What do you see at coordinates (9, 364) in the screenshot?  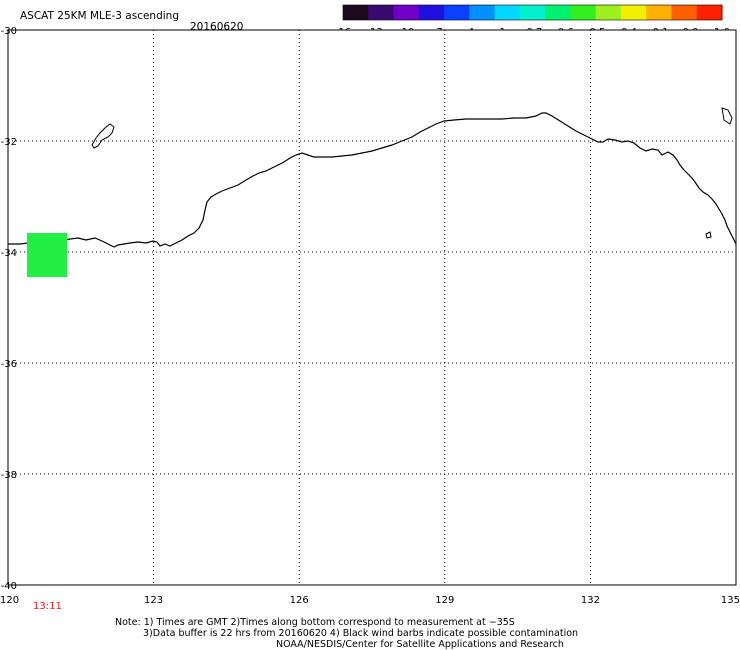 I see `latitude-label: -36` at bounding box center [9, 364].